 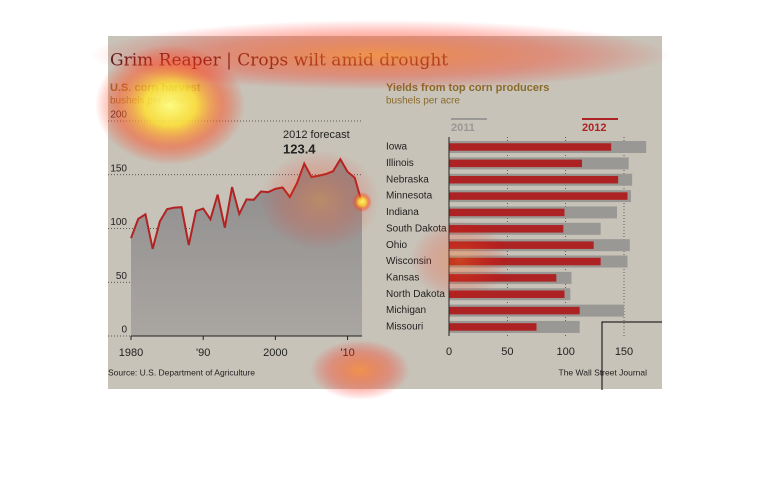 What do you see at coordinates (402, 278) in the screenshot?
I see `y-tick-label: Kansas` at bounding box center [402, 278].